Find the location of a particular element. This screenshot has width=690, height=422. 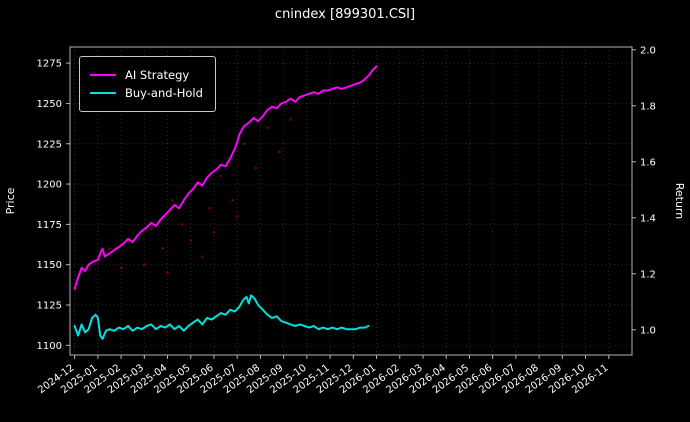

right-axis-title: Return is located at coordinates (679, 201).